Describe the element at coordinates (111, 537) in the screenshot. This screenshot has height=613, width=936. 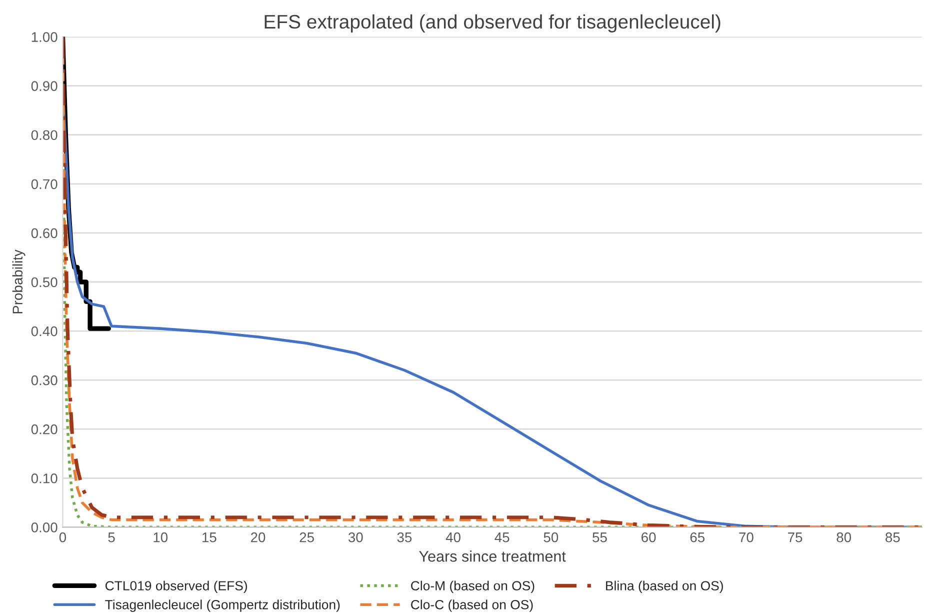
I see `x-tick-label: 5` at that location.